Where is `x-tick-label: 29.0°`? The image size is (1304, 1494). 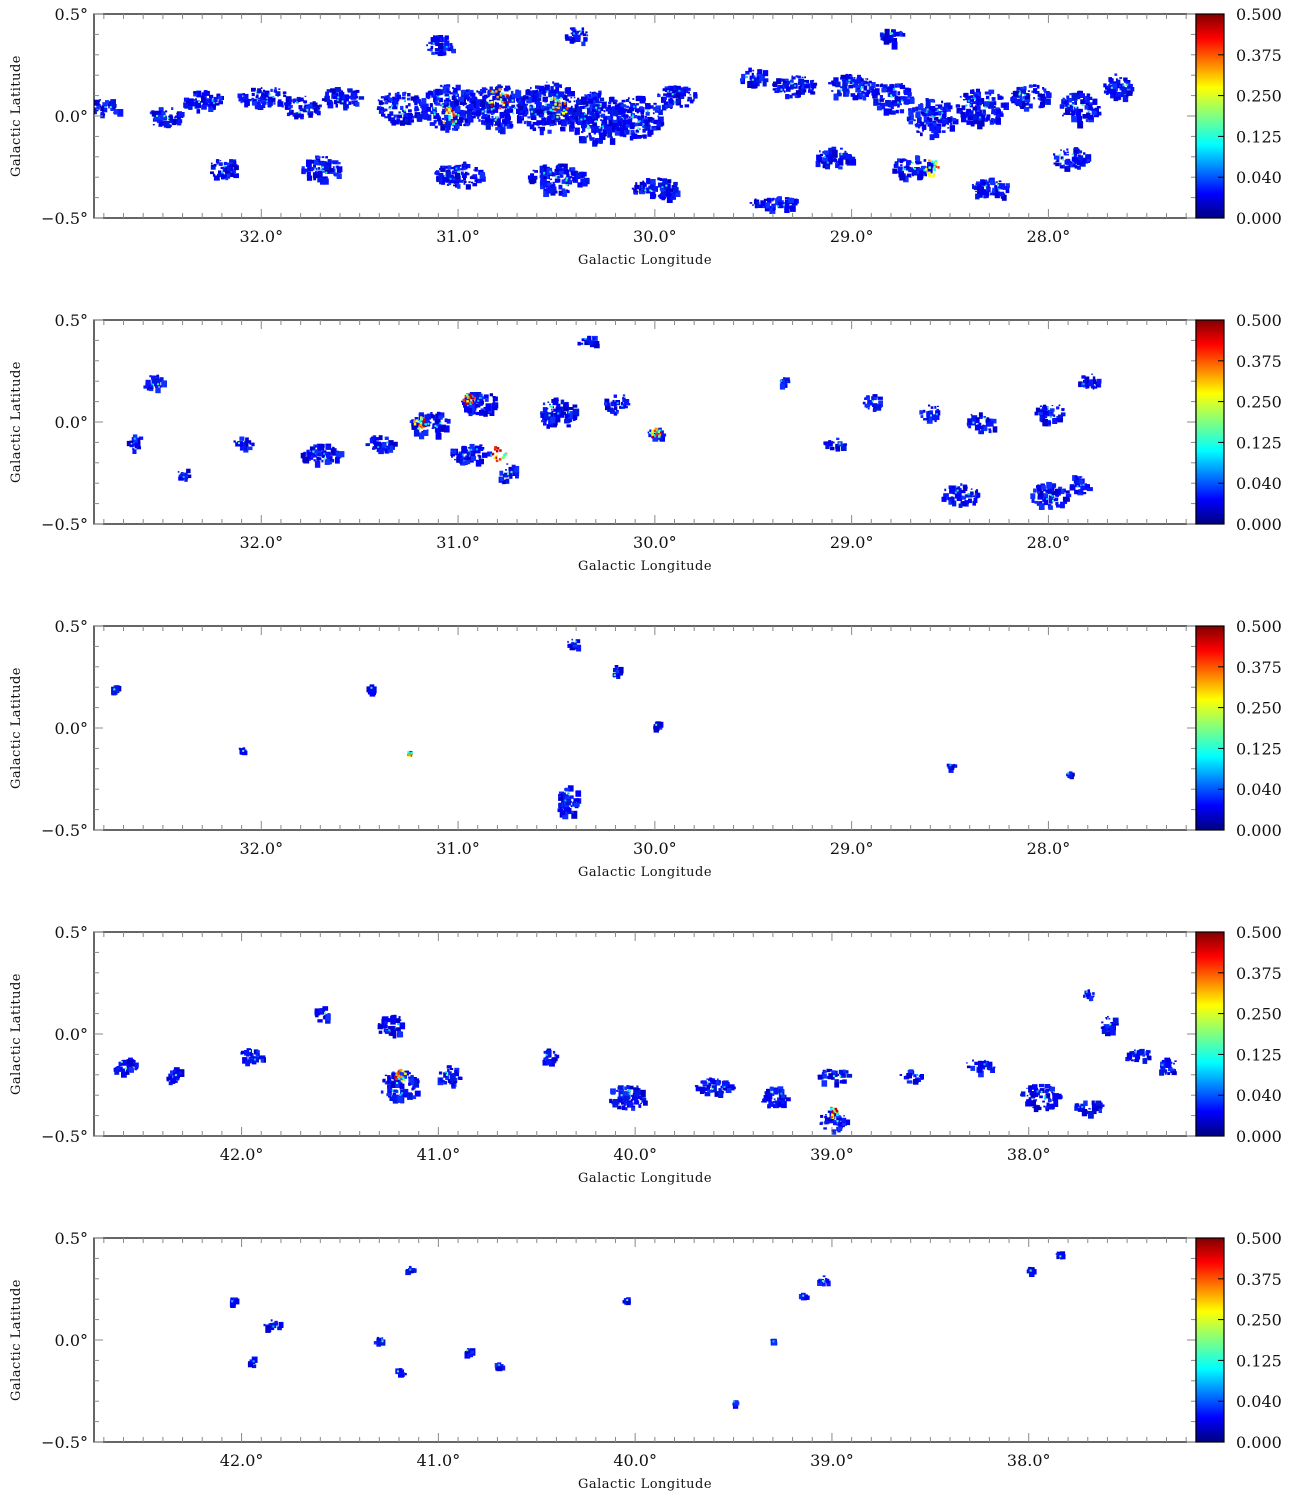
x-tick-label: 29.0° is located at coordinates (852, 848).